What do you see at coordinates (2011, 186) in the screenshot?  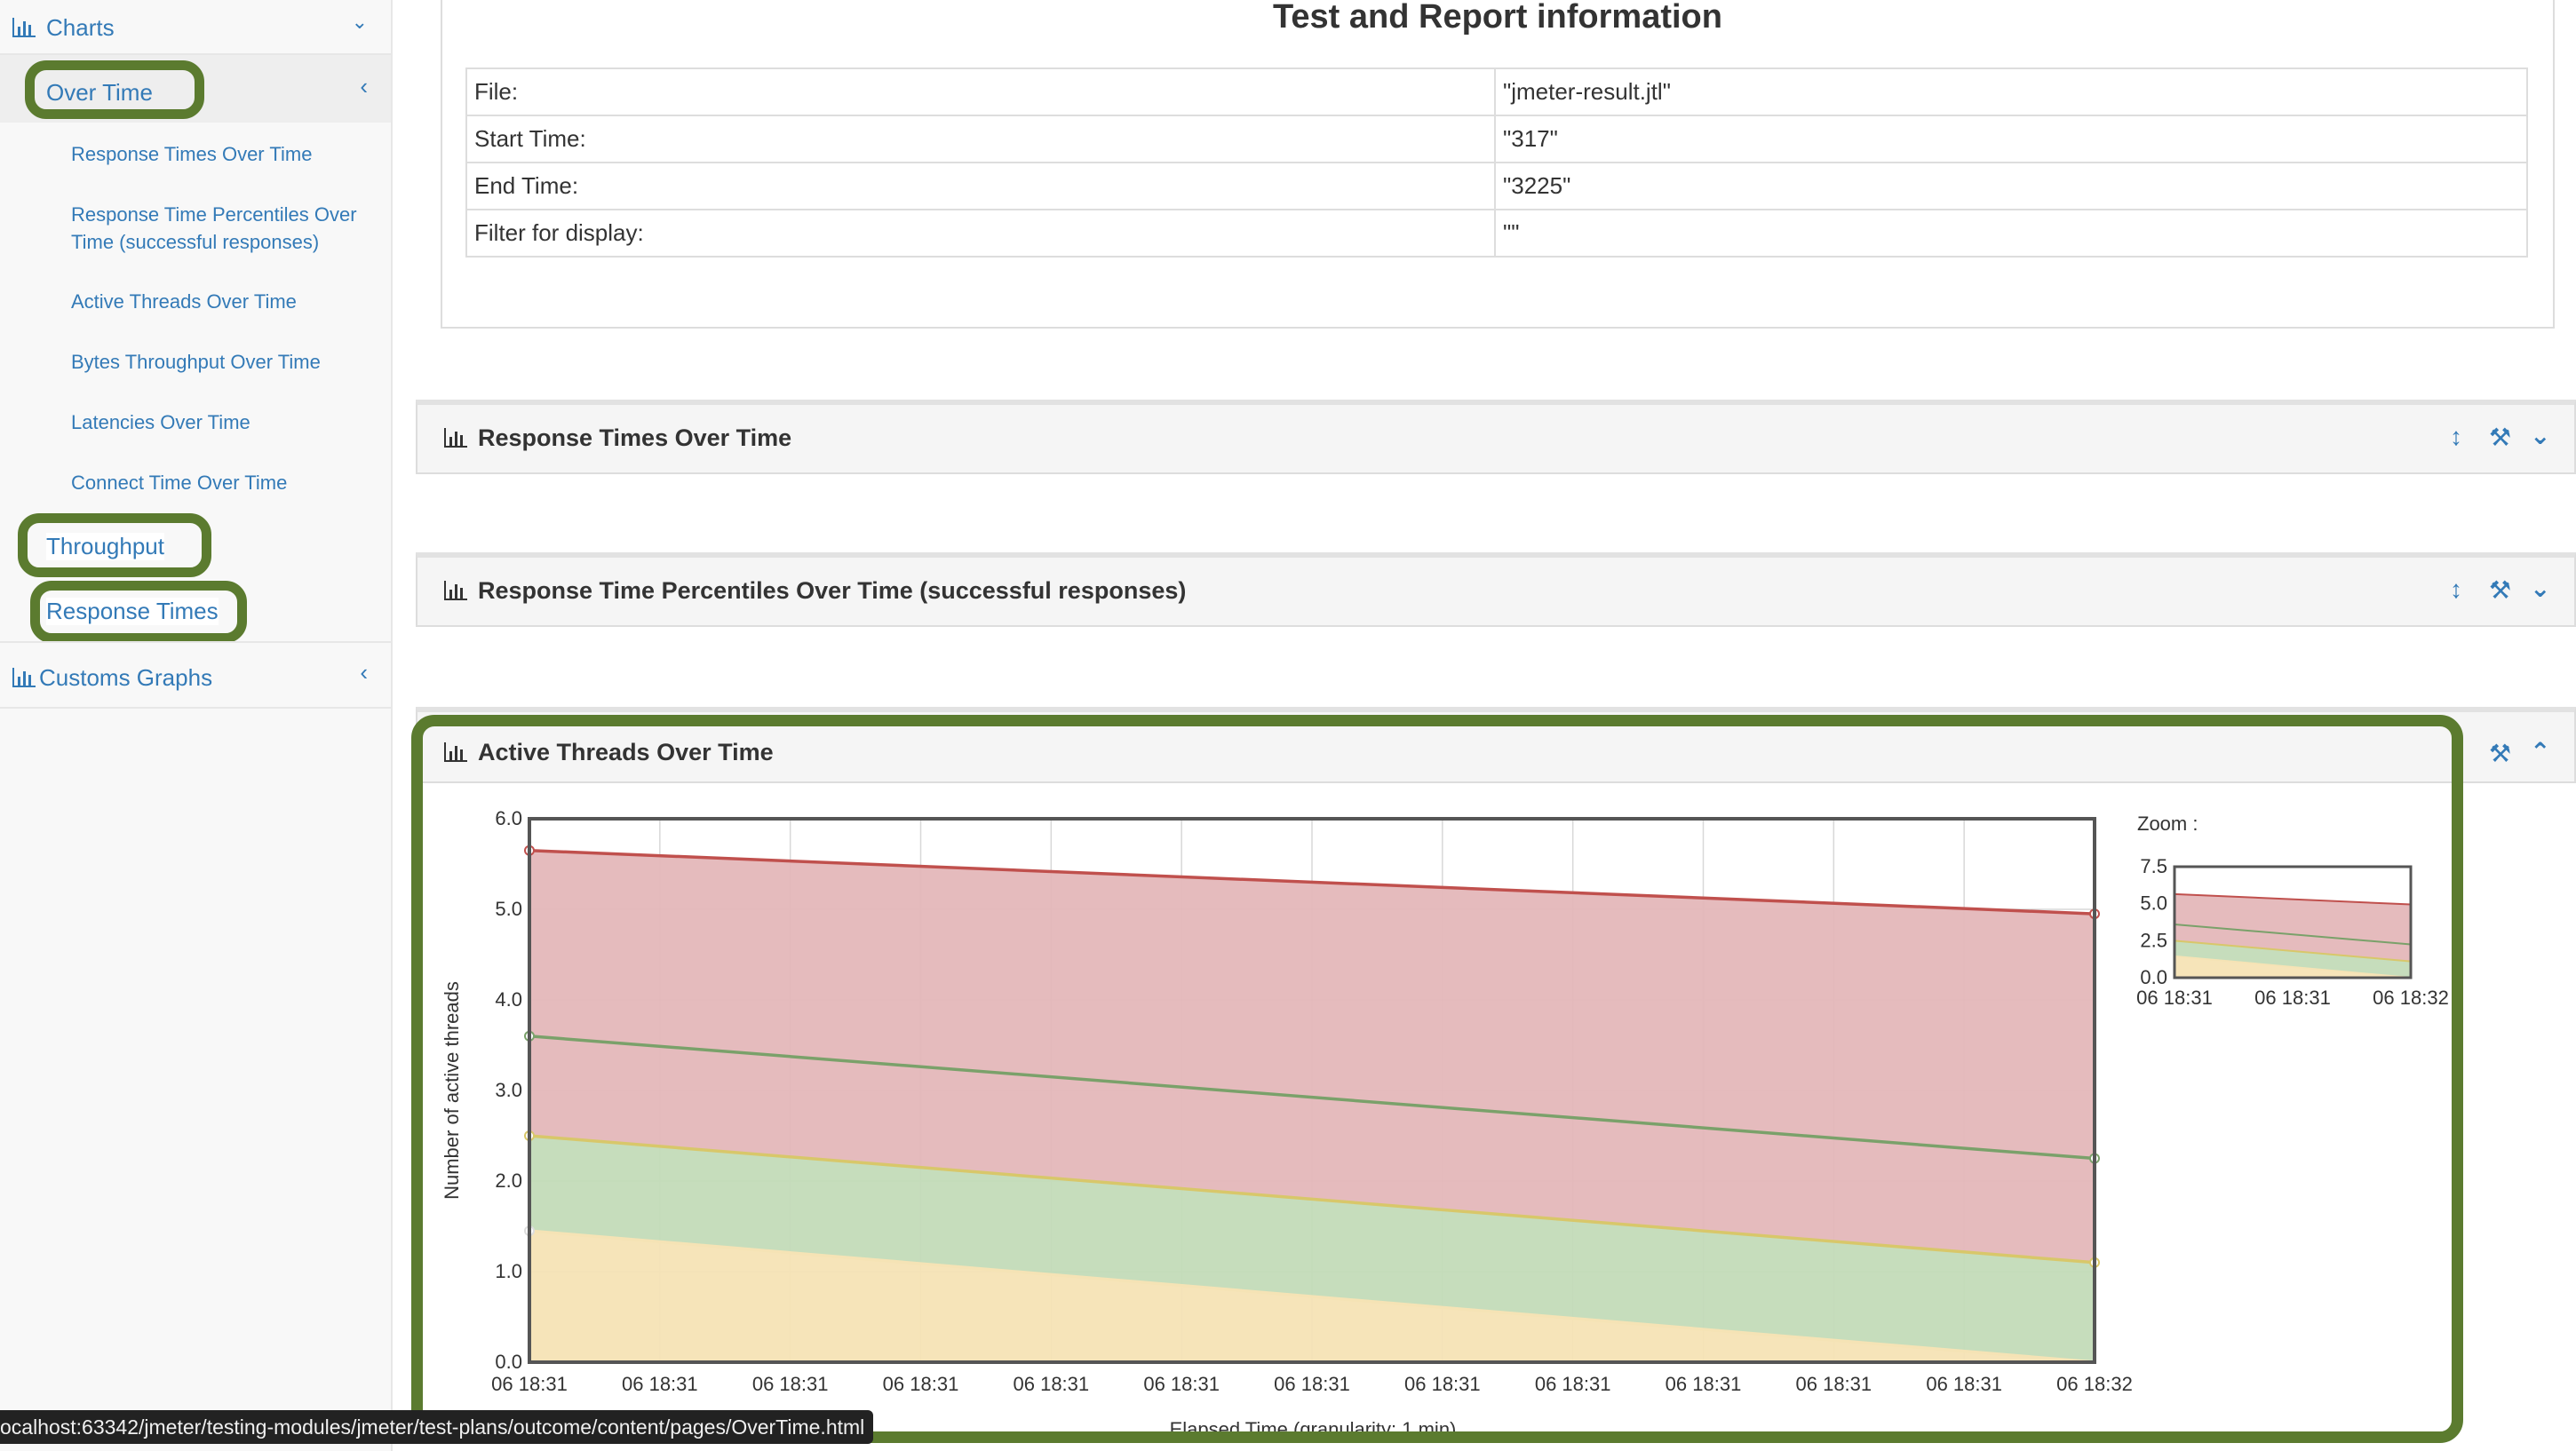 I see `info-value: "3225"` at bounding box center [2011, 186].